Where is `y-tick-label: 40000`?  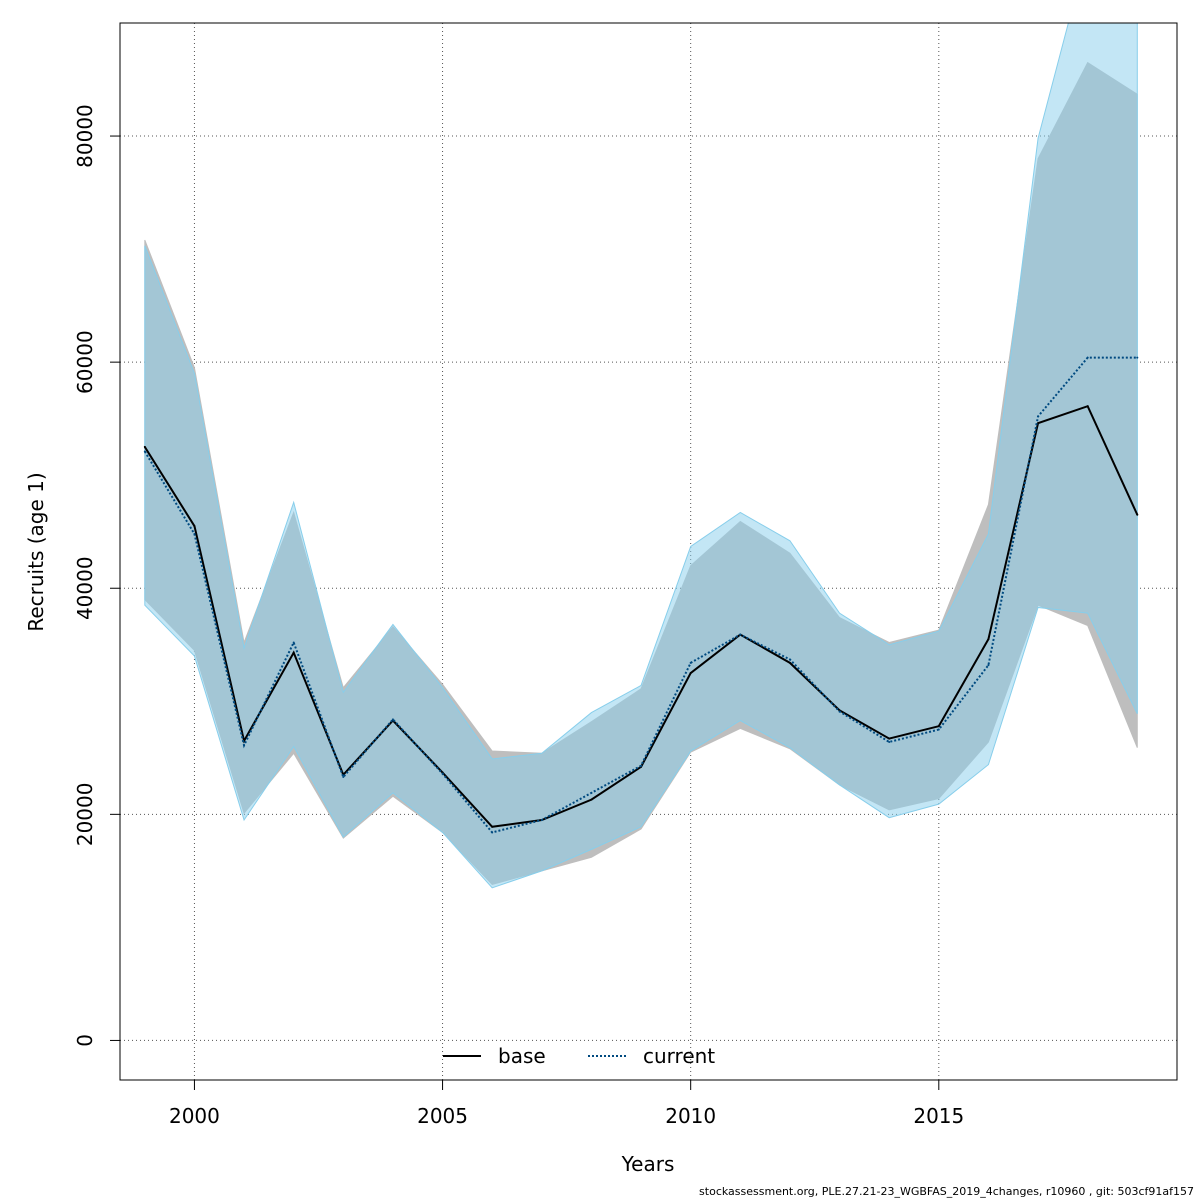
y-tick-label: 40000 is located at coordinates (85, 588).